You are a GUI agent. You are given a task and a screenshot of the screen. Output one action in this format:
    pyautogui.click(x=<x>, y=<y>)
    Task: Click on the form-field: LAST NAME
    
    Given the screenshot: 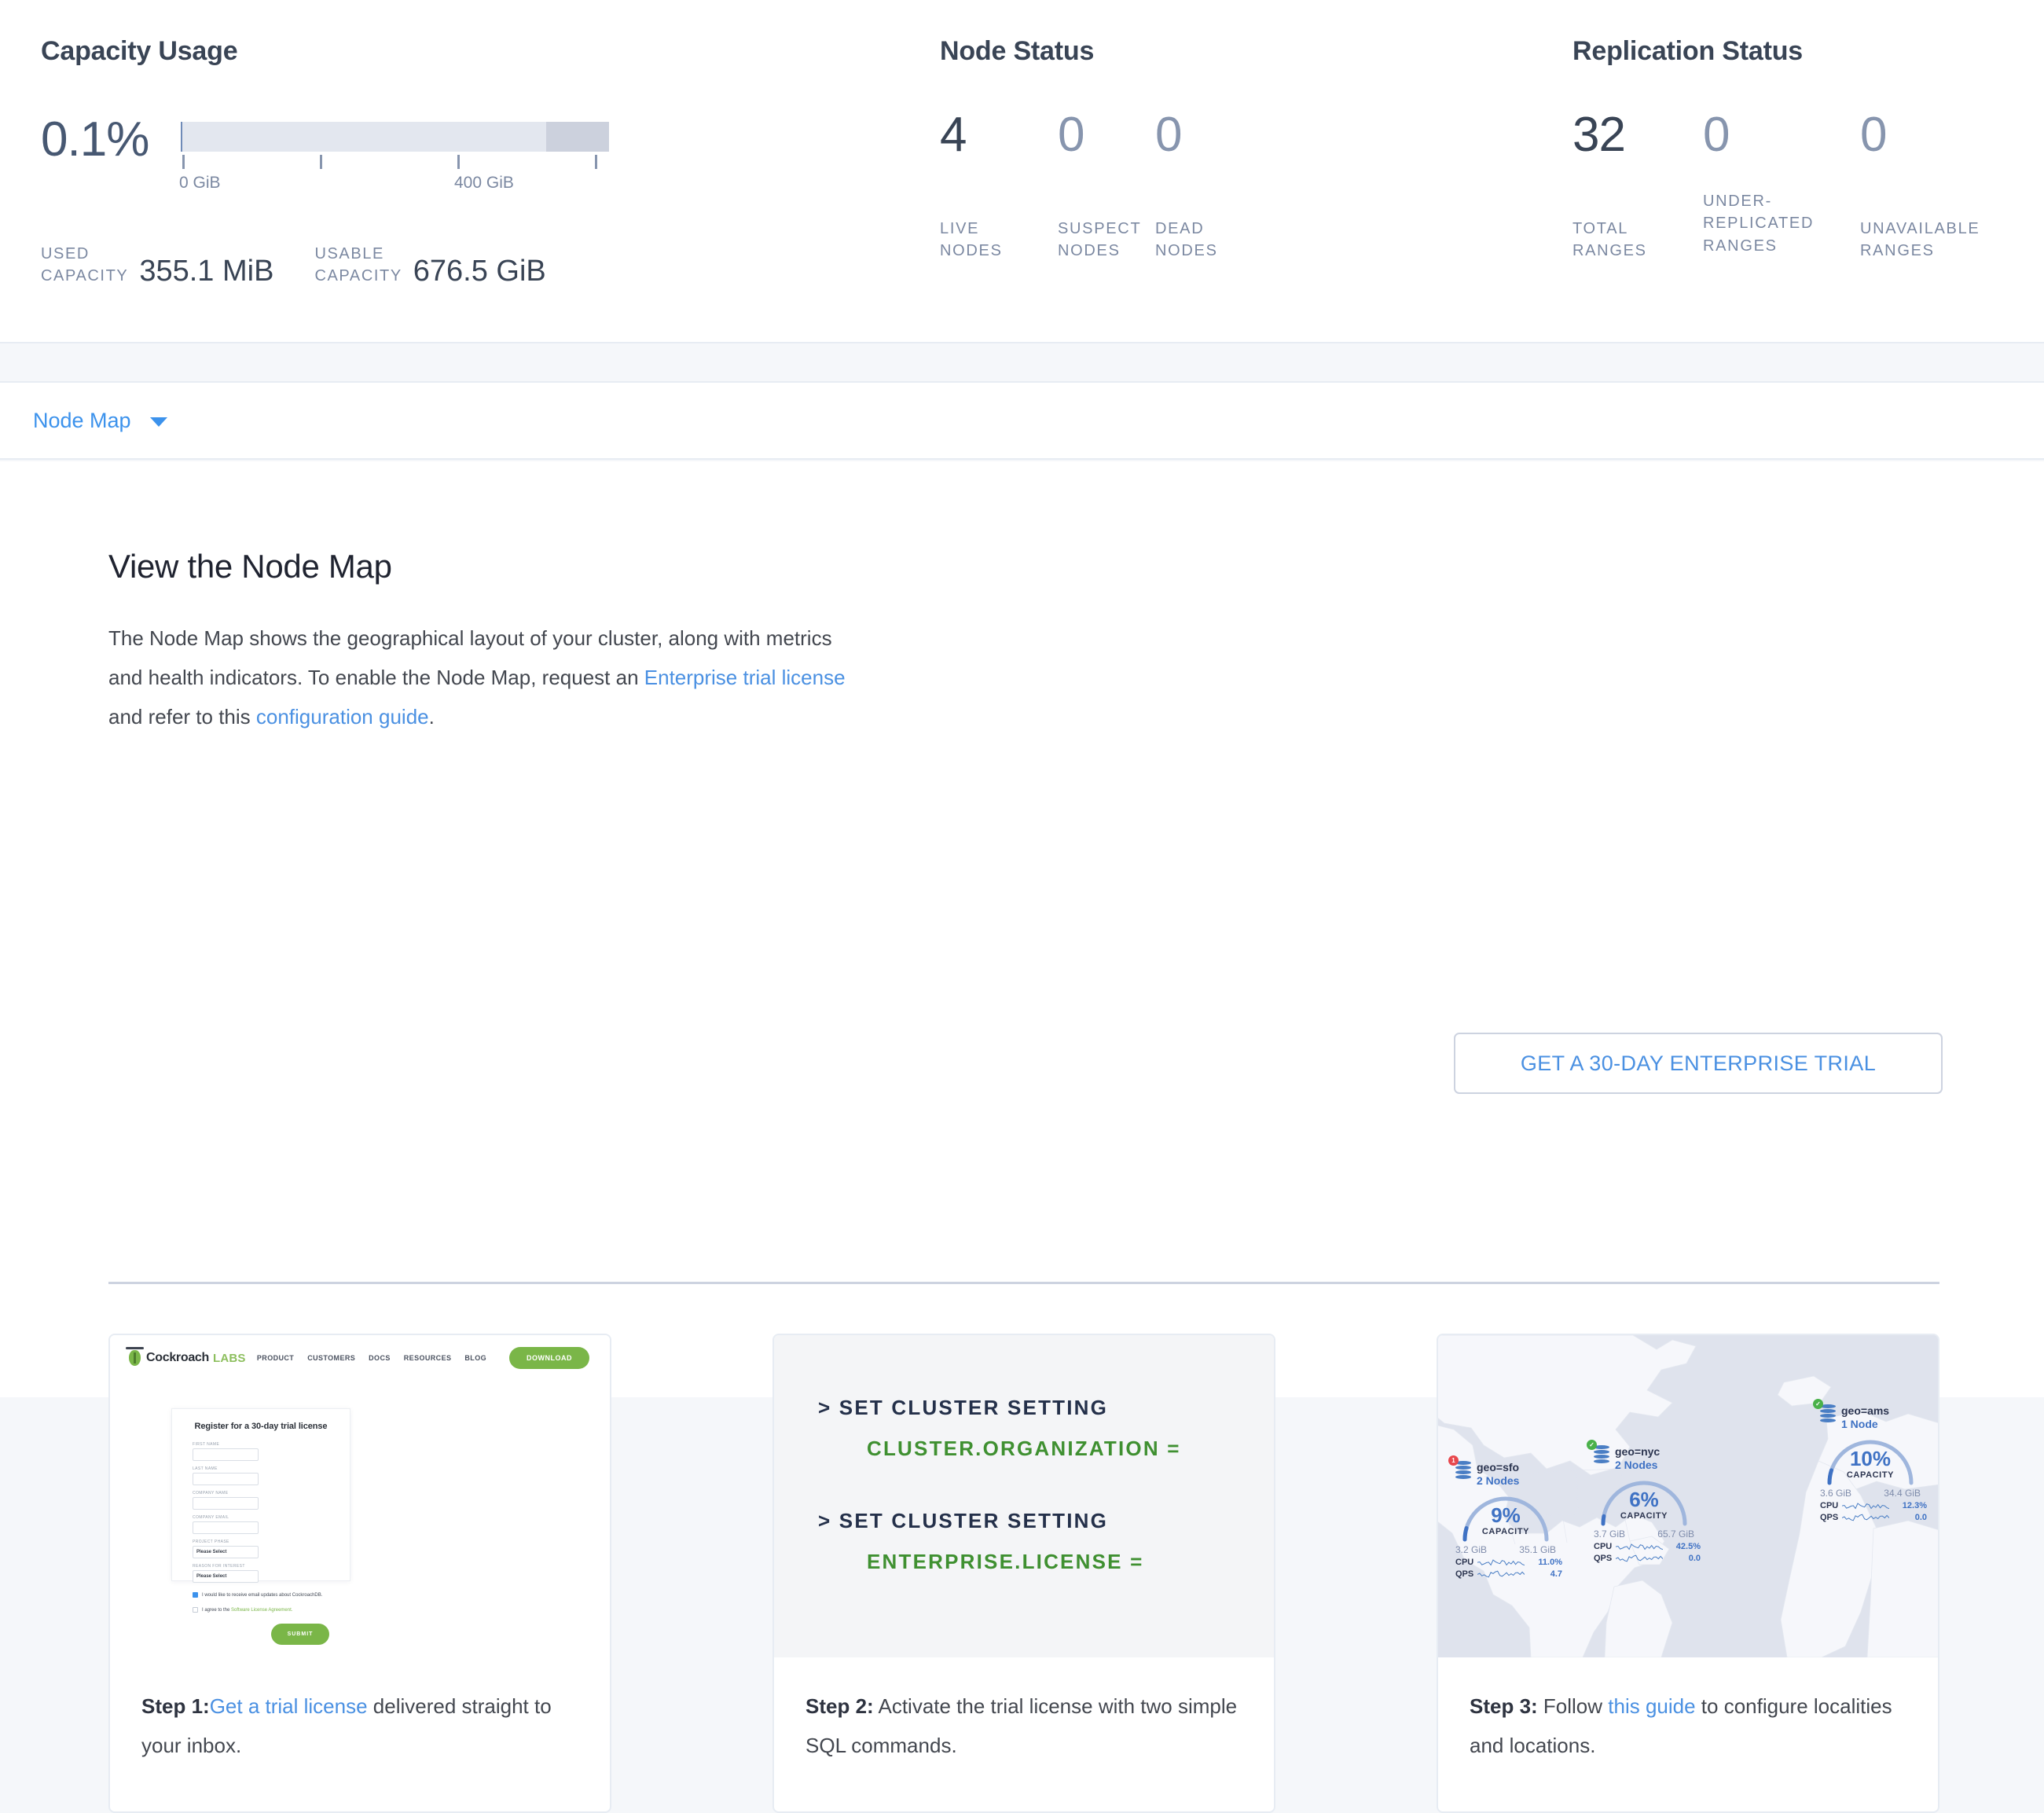 What is the action you would take?
    pyautogui.click(x=226, y=1476)
    